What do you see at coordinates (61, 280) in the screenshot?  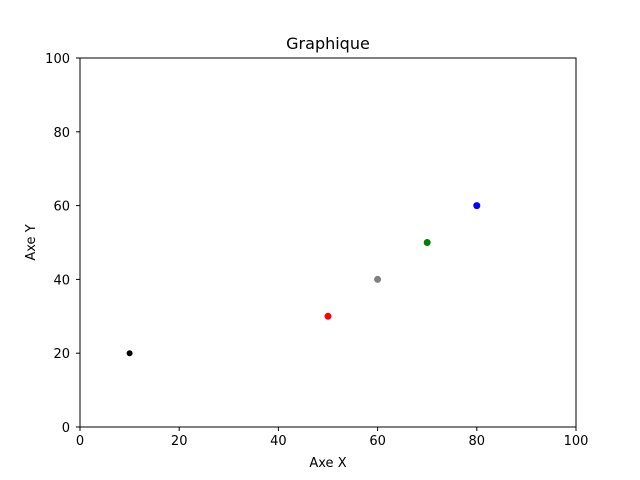 I see `y-tick-label: 40` at bounding box center [61, 280].